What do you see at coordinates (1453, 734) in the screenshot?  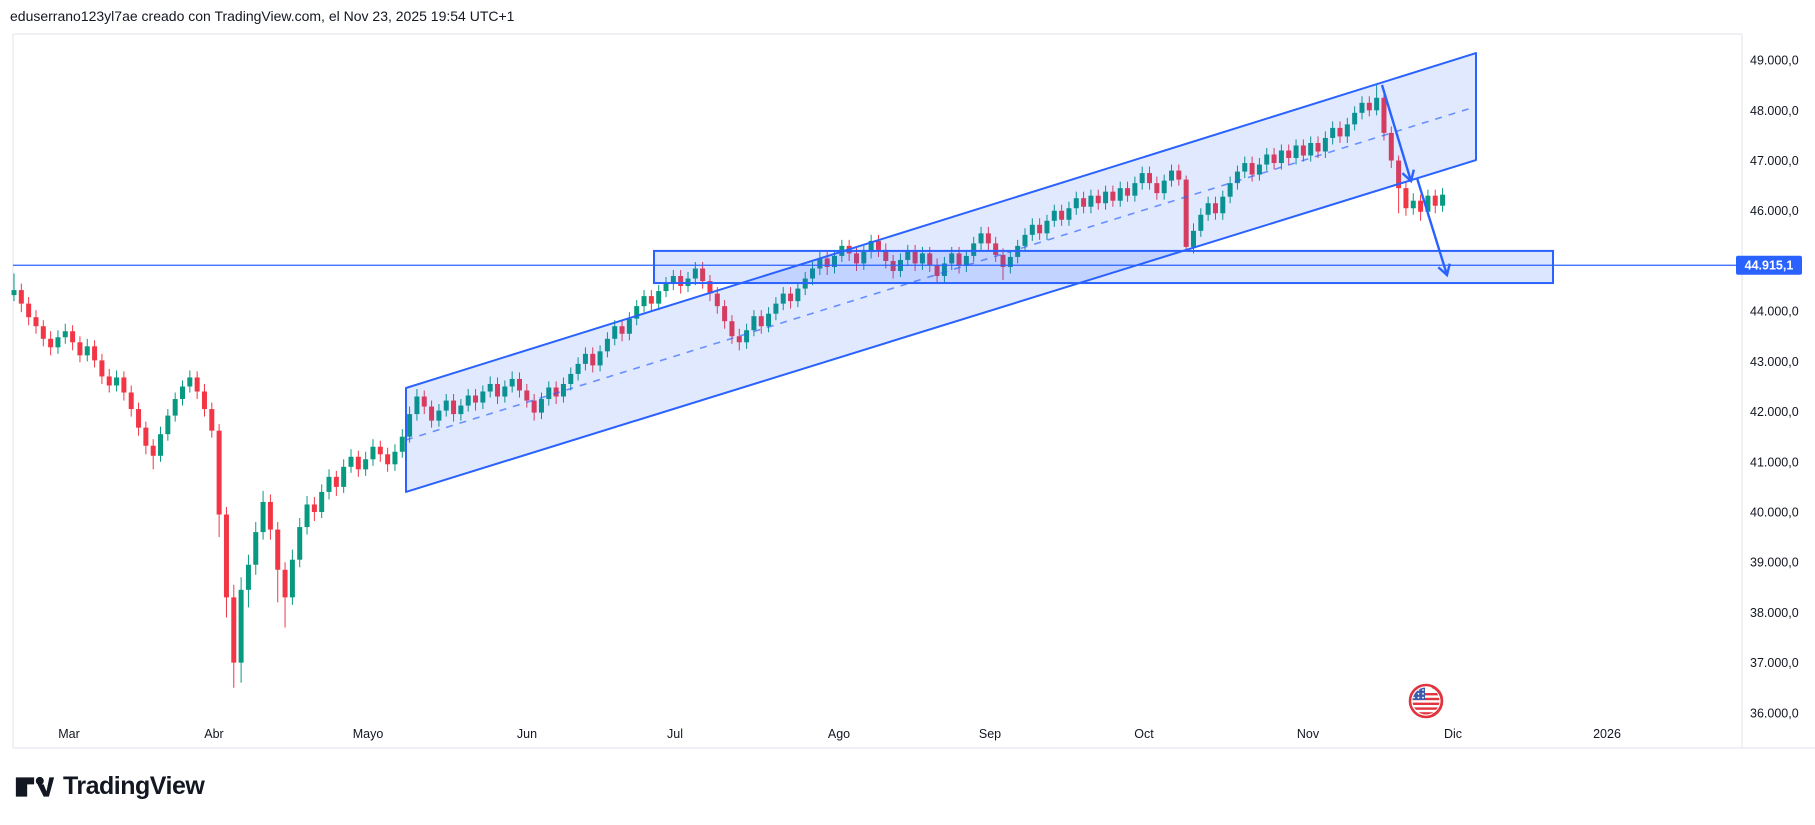 I see `x-axis-label: Dic` at bounding box center [1453, 734].